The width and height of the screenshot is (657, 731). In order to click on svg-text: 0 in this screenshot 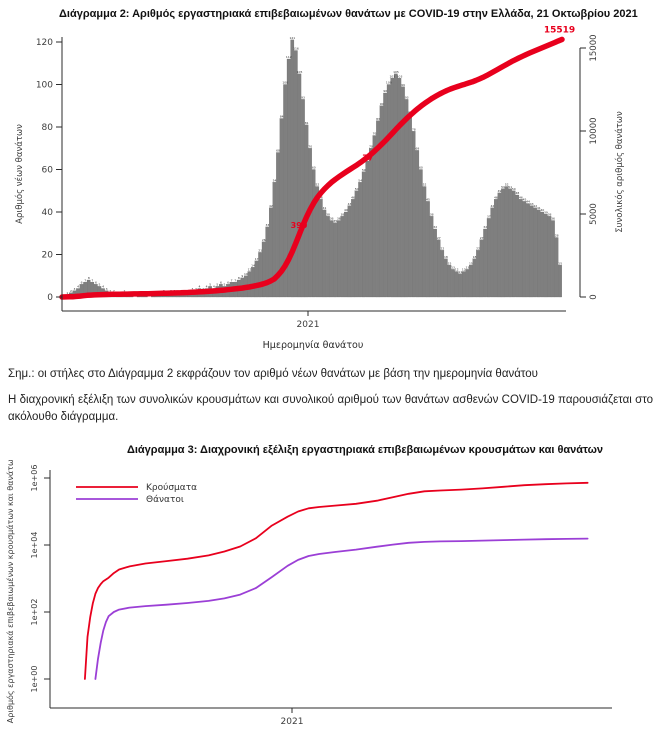, I will do `click(50, 298)`.